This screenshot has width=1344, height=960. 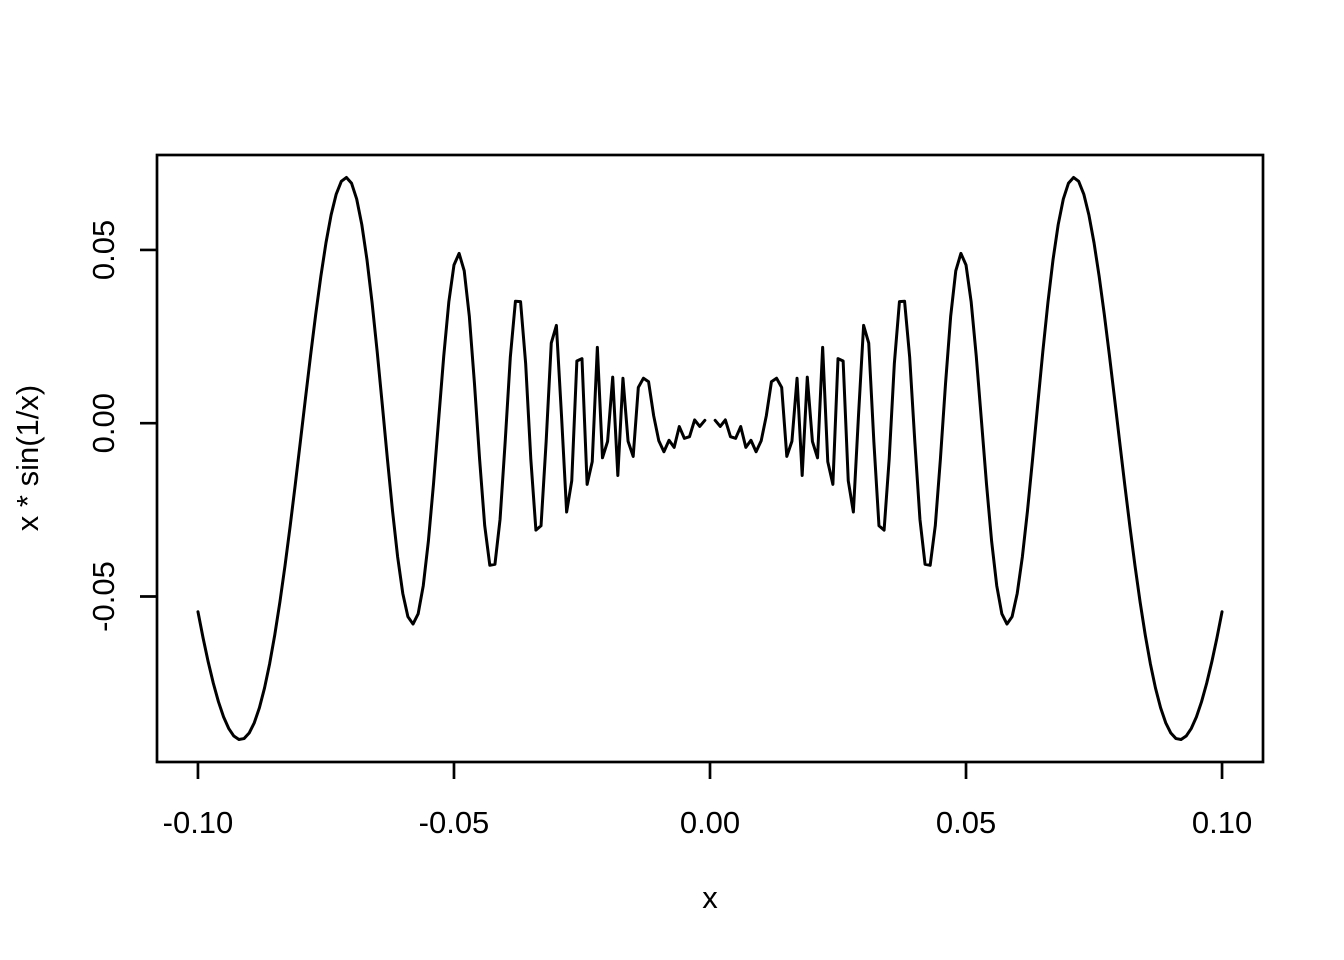 What do you see at coordinates (103, 596) in the screenshot?
I see `y-tick-label: -0.05` at bounding box center [103, 596].